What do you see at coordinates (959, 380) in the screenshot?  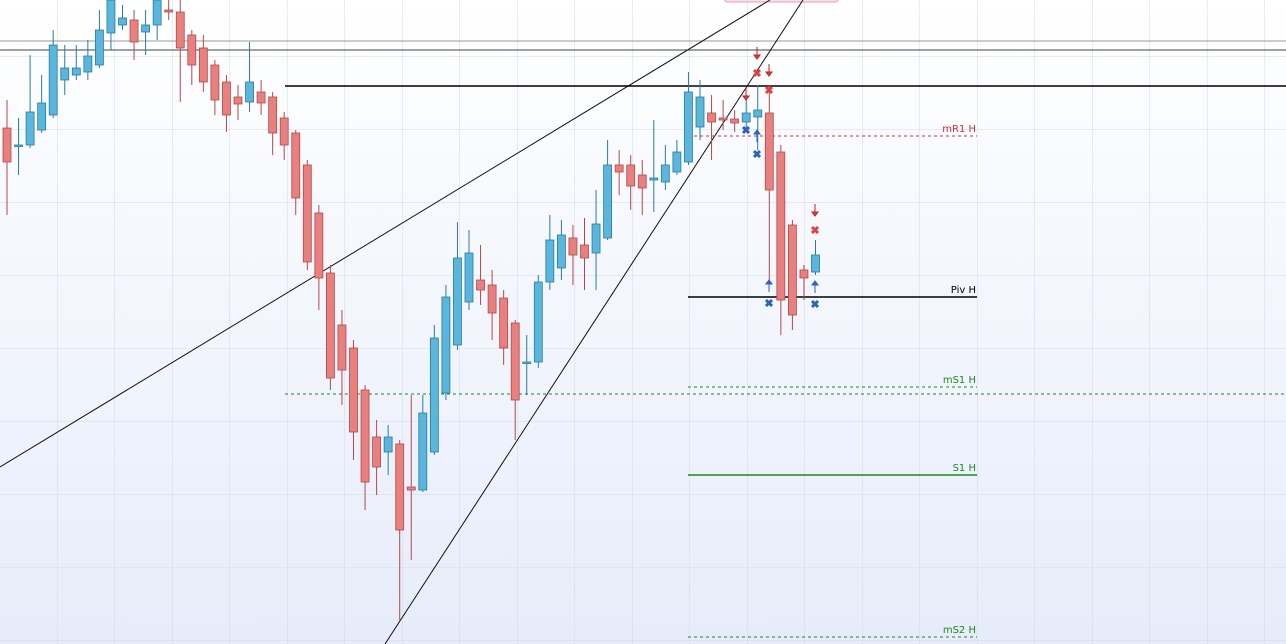 I see `level-label: mS1 H` at bounding box center [959, 380].